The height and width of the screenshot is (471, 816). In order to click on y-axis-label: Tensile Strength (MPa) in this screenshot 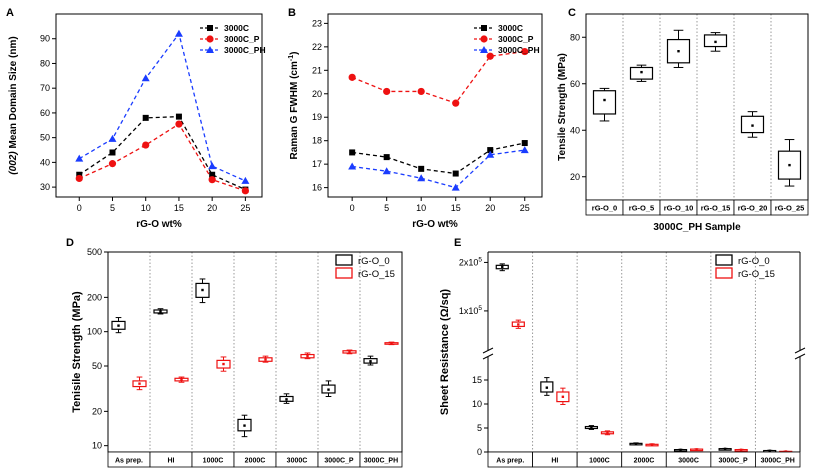, I will do `click(562, 107)`.